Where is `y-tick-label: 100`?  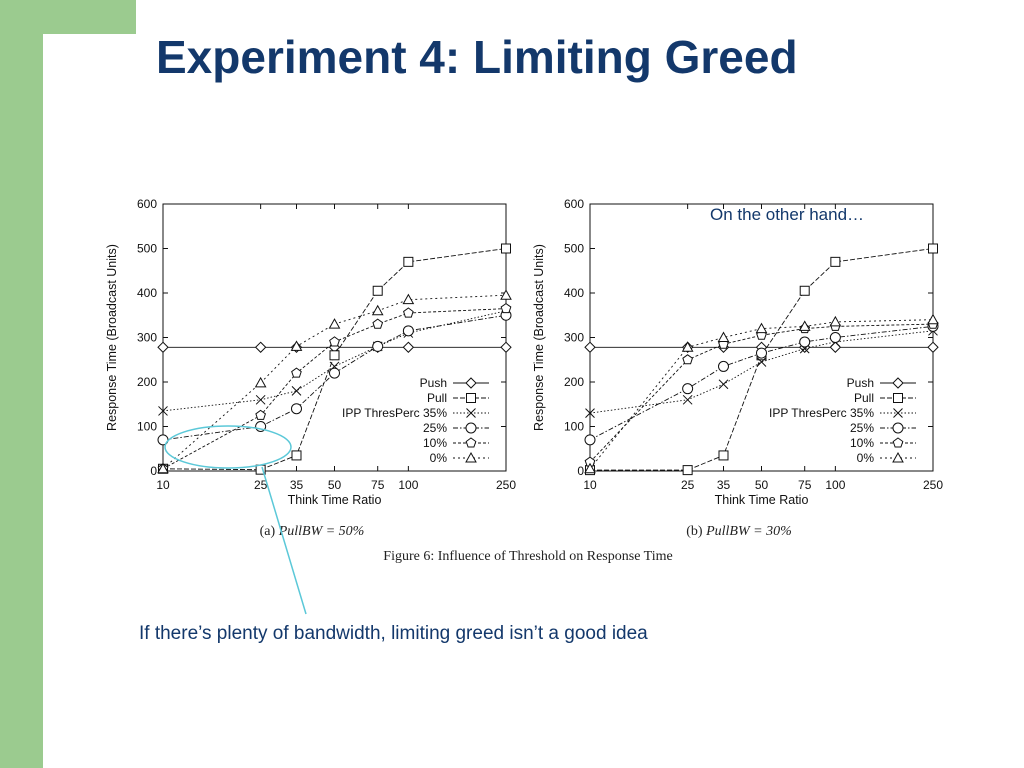 y-tick-label: 100 is located at coordinates (574, 427).